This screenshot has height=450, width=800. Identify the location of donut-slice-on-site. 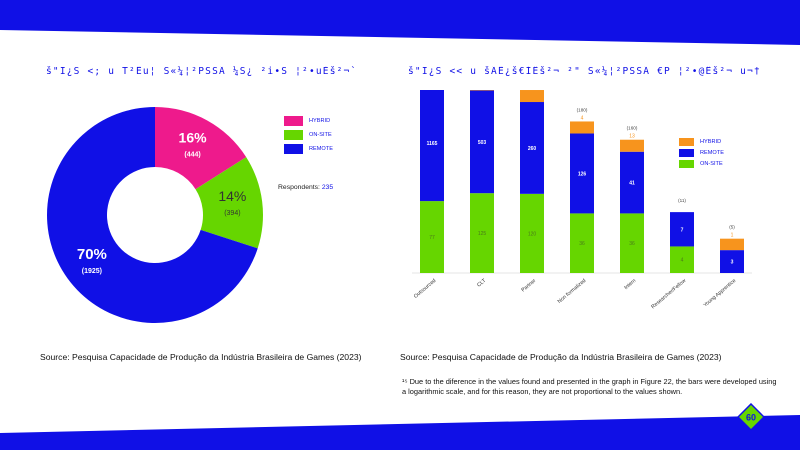
(229, 203).